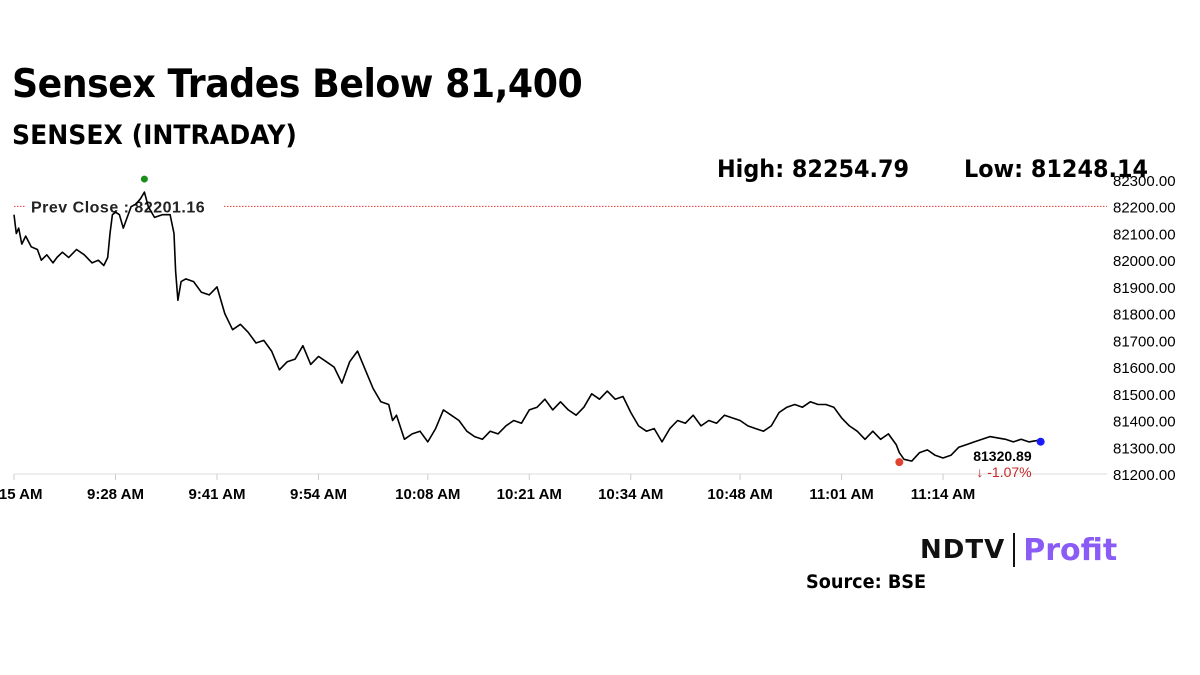 This screenshot has height=675, width=1200. Describe the element at coordinates (115, 494) in the screenshot. I see `x-tick-label: 9:28 AM` at that location.